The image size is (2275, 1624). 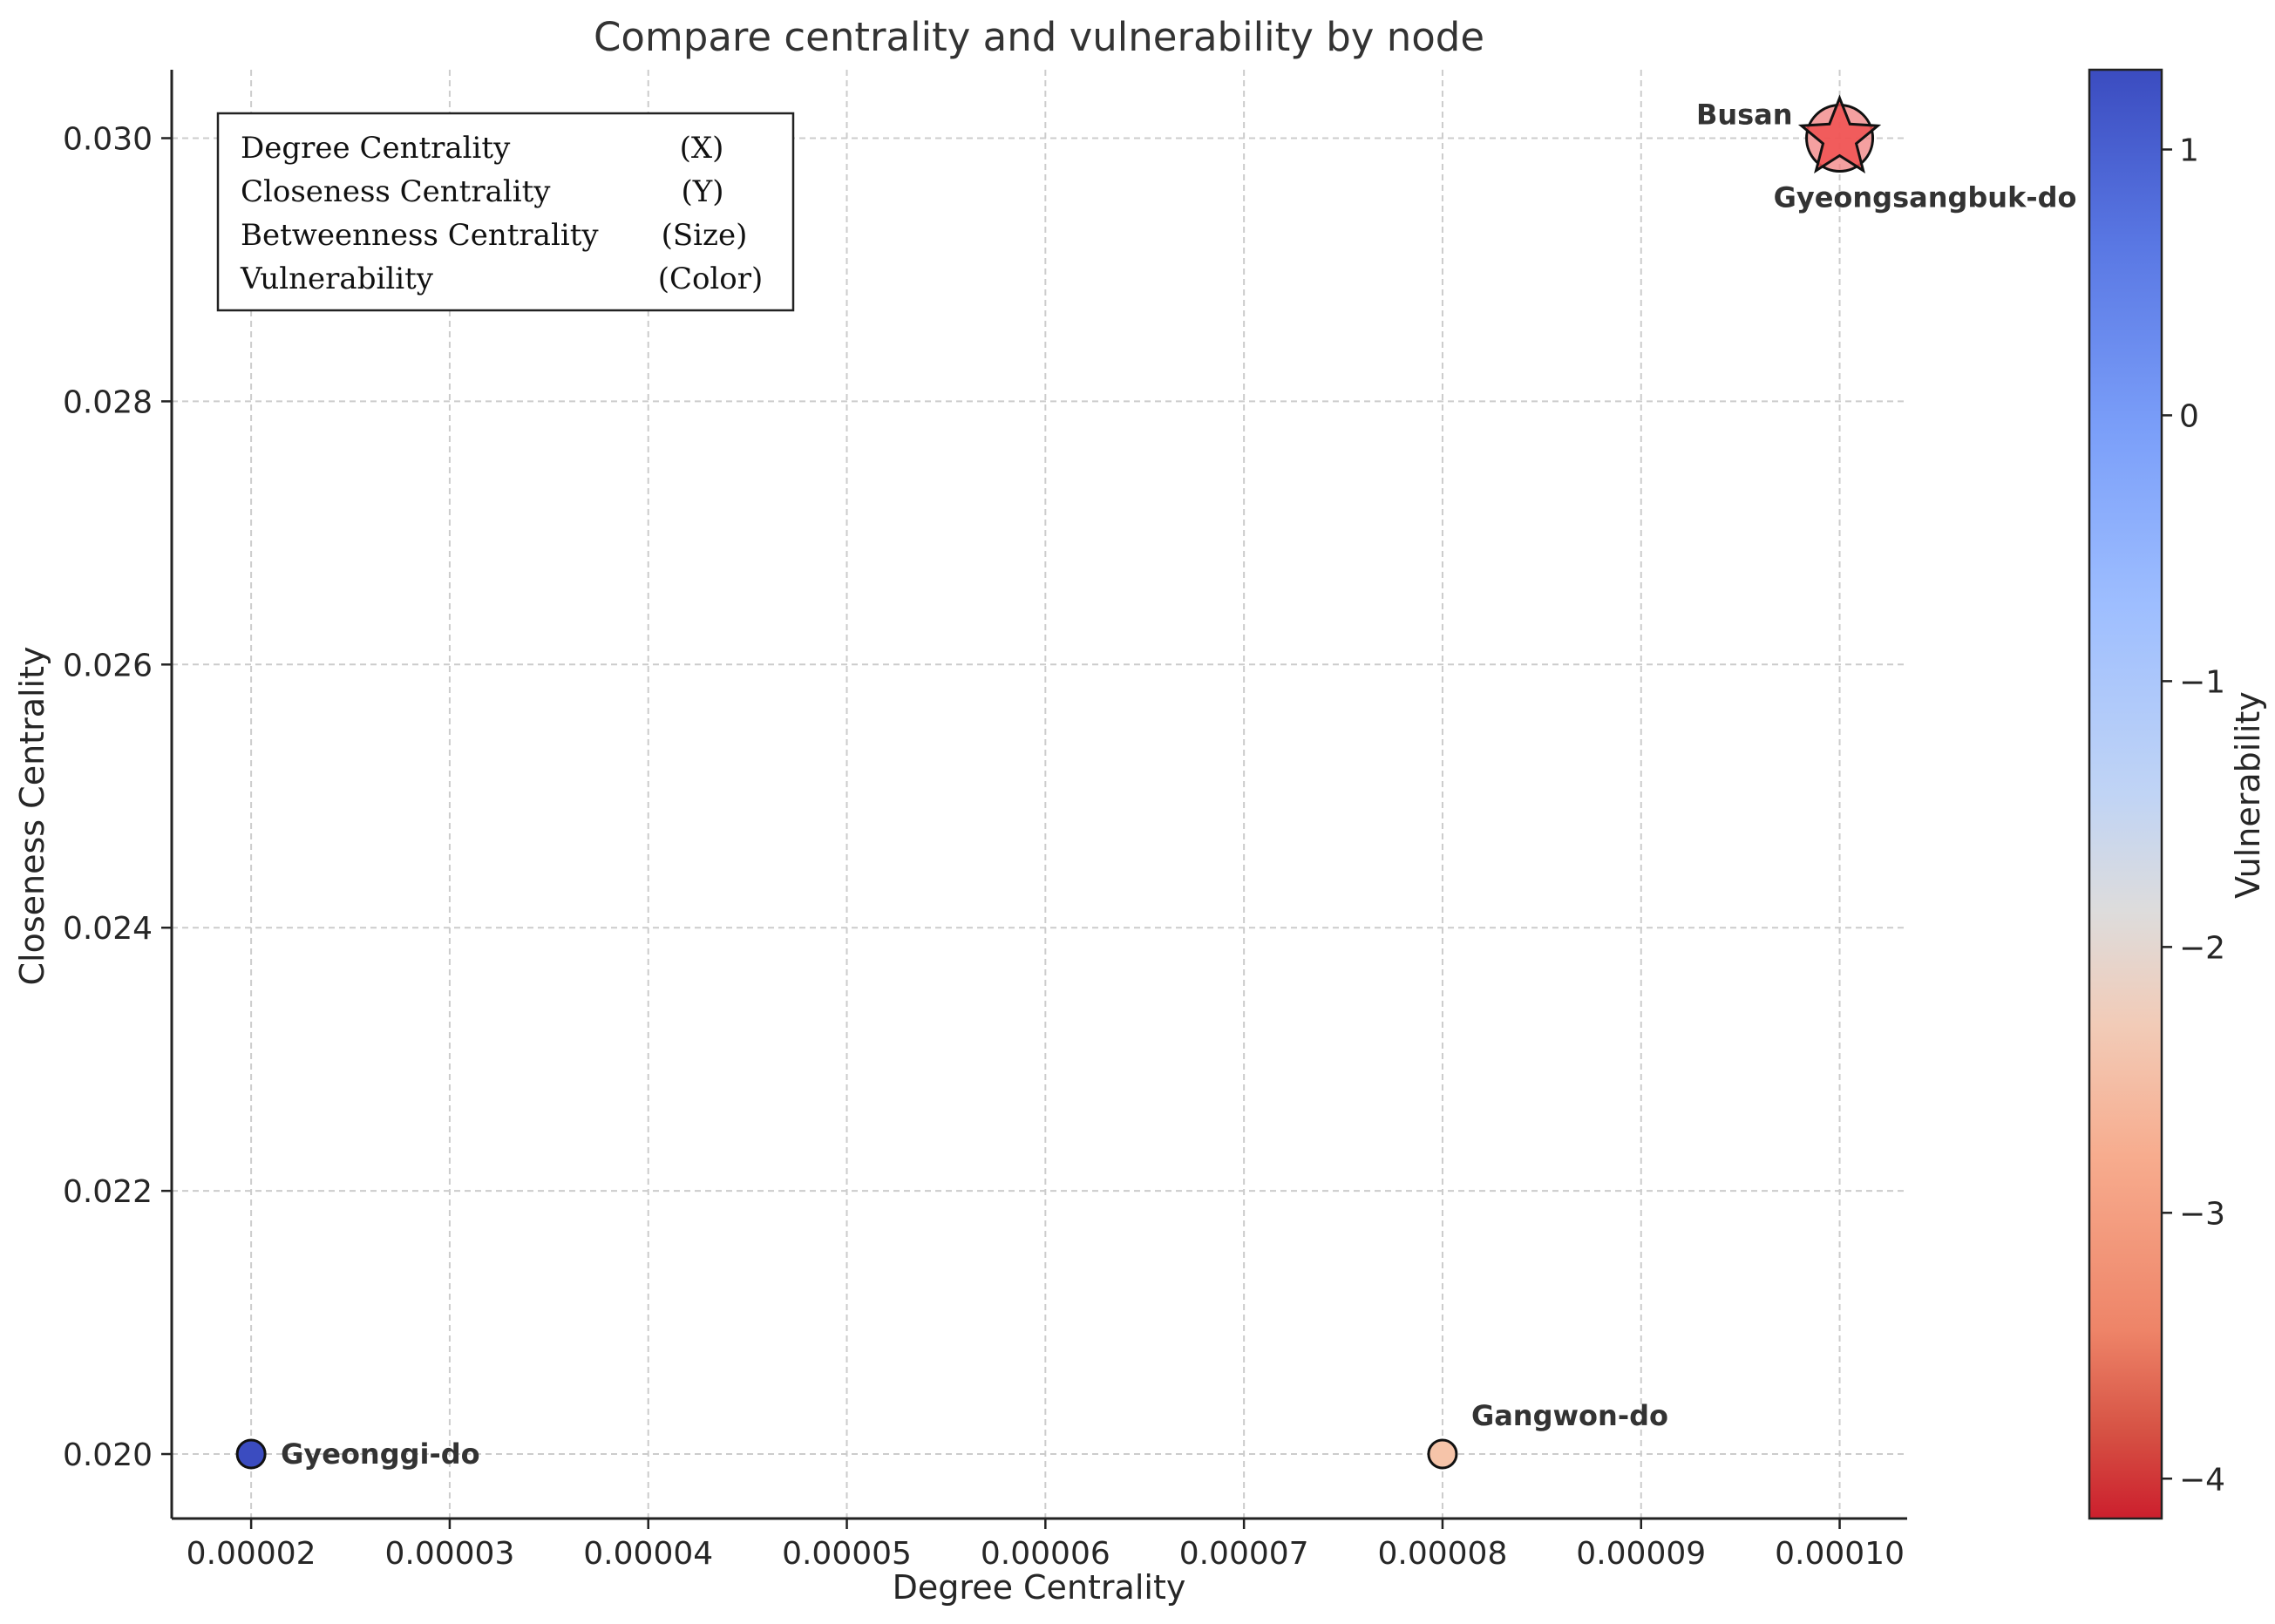 I want to click on legend-row-role: (Y), so click(x=703, y=191).